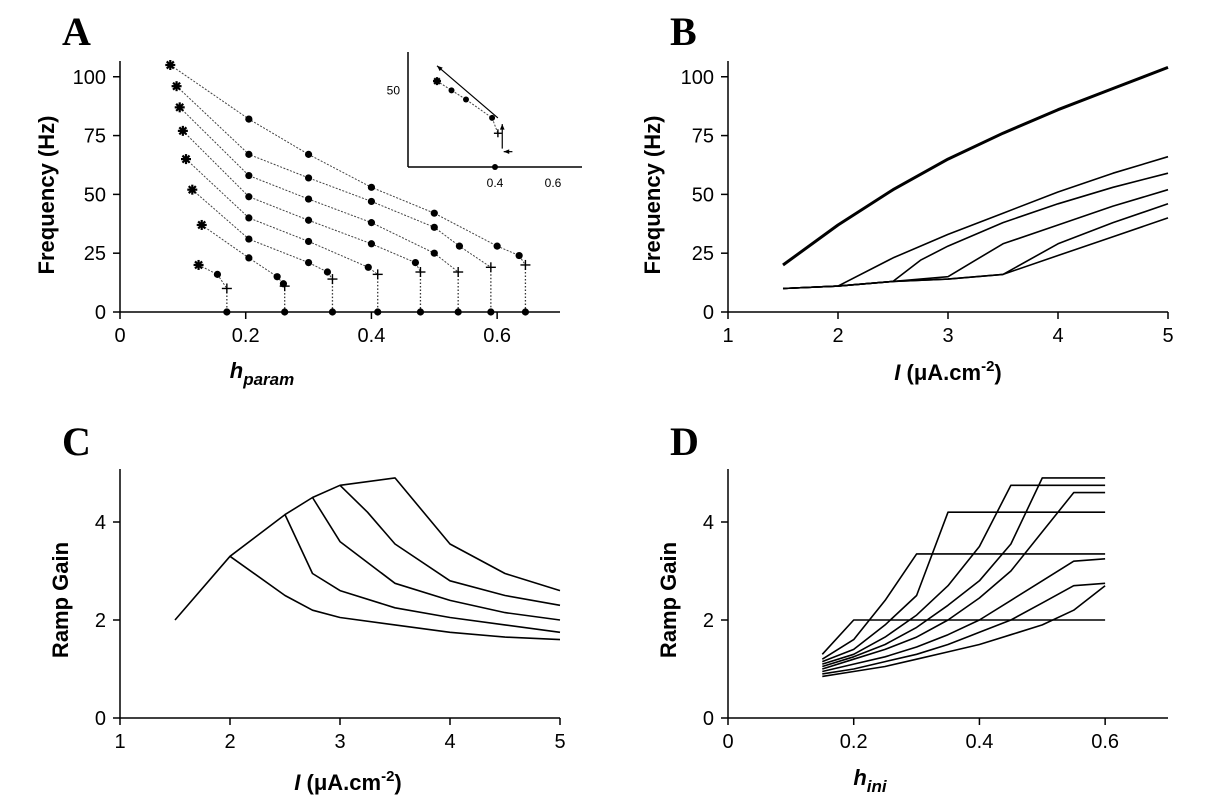  What do you see at coordinates (708, 719) in the screenshot?
I see `d-y-tick-label: 0` at bounding box center [708, 719].